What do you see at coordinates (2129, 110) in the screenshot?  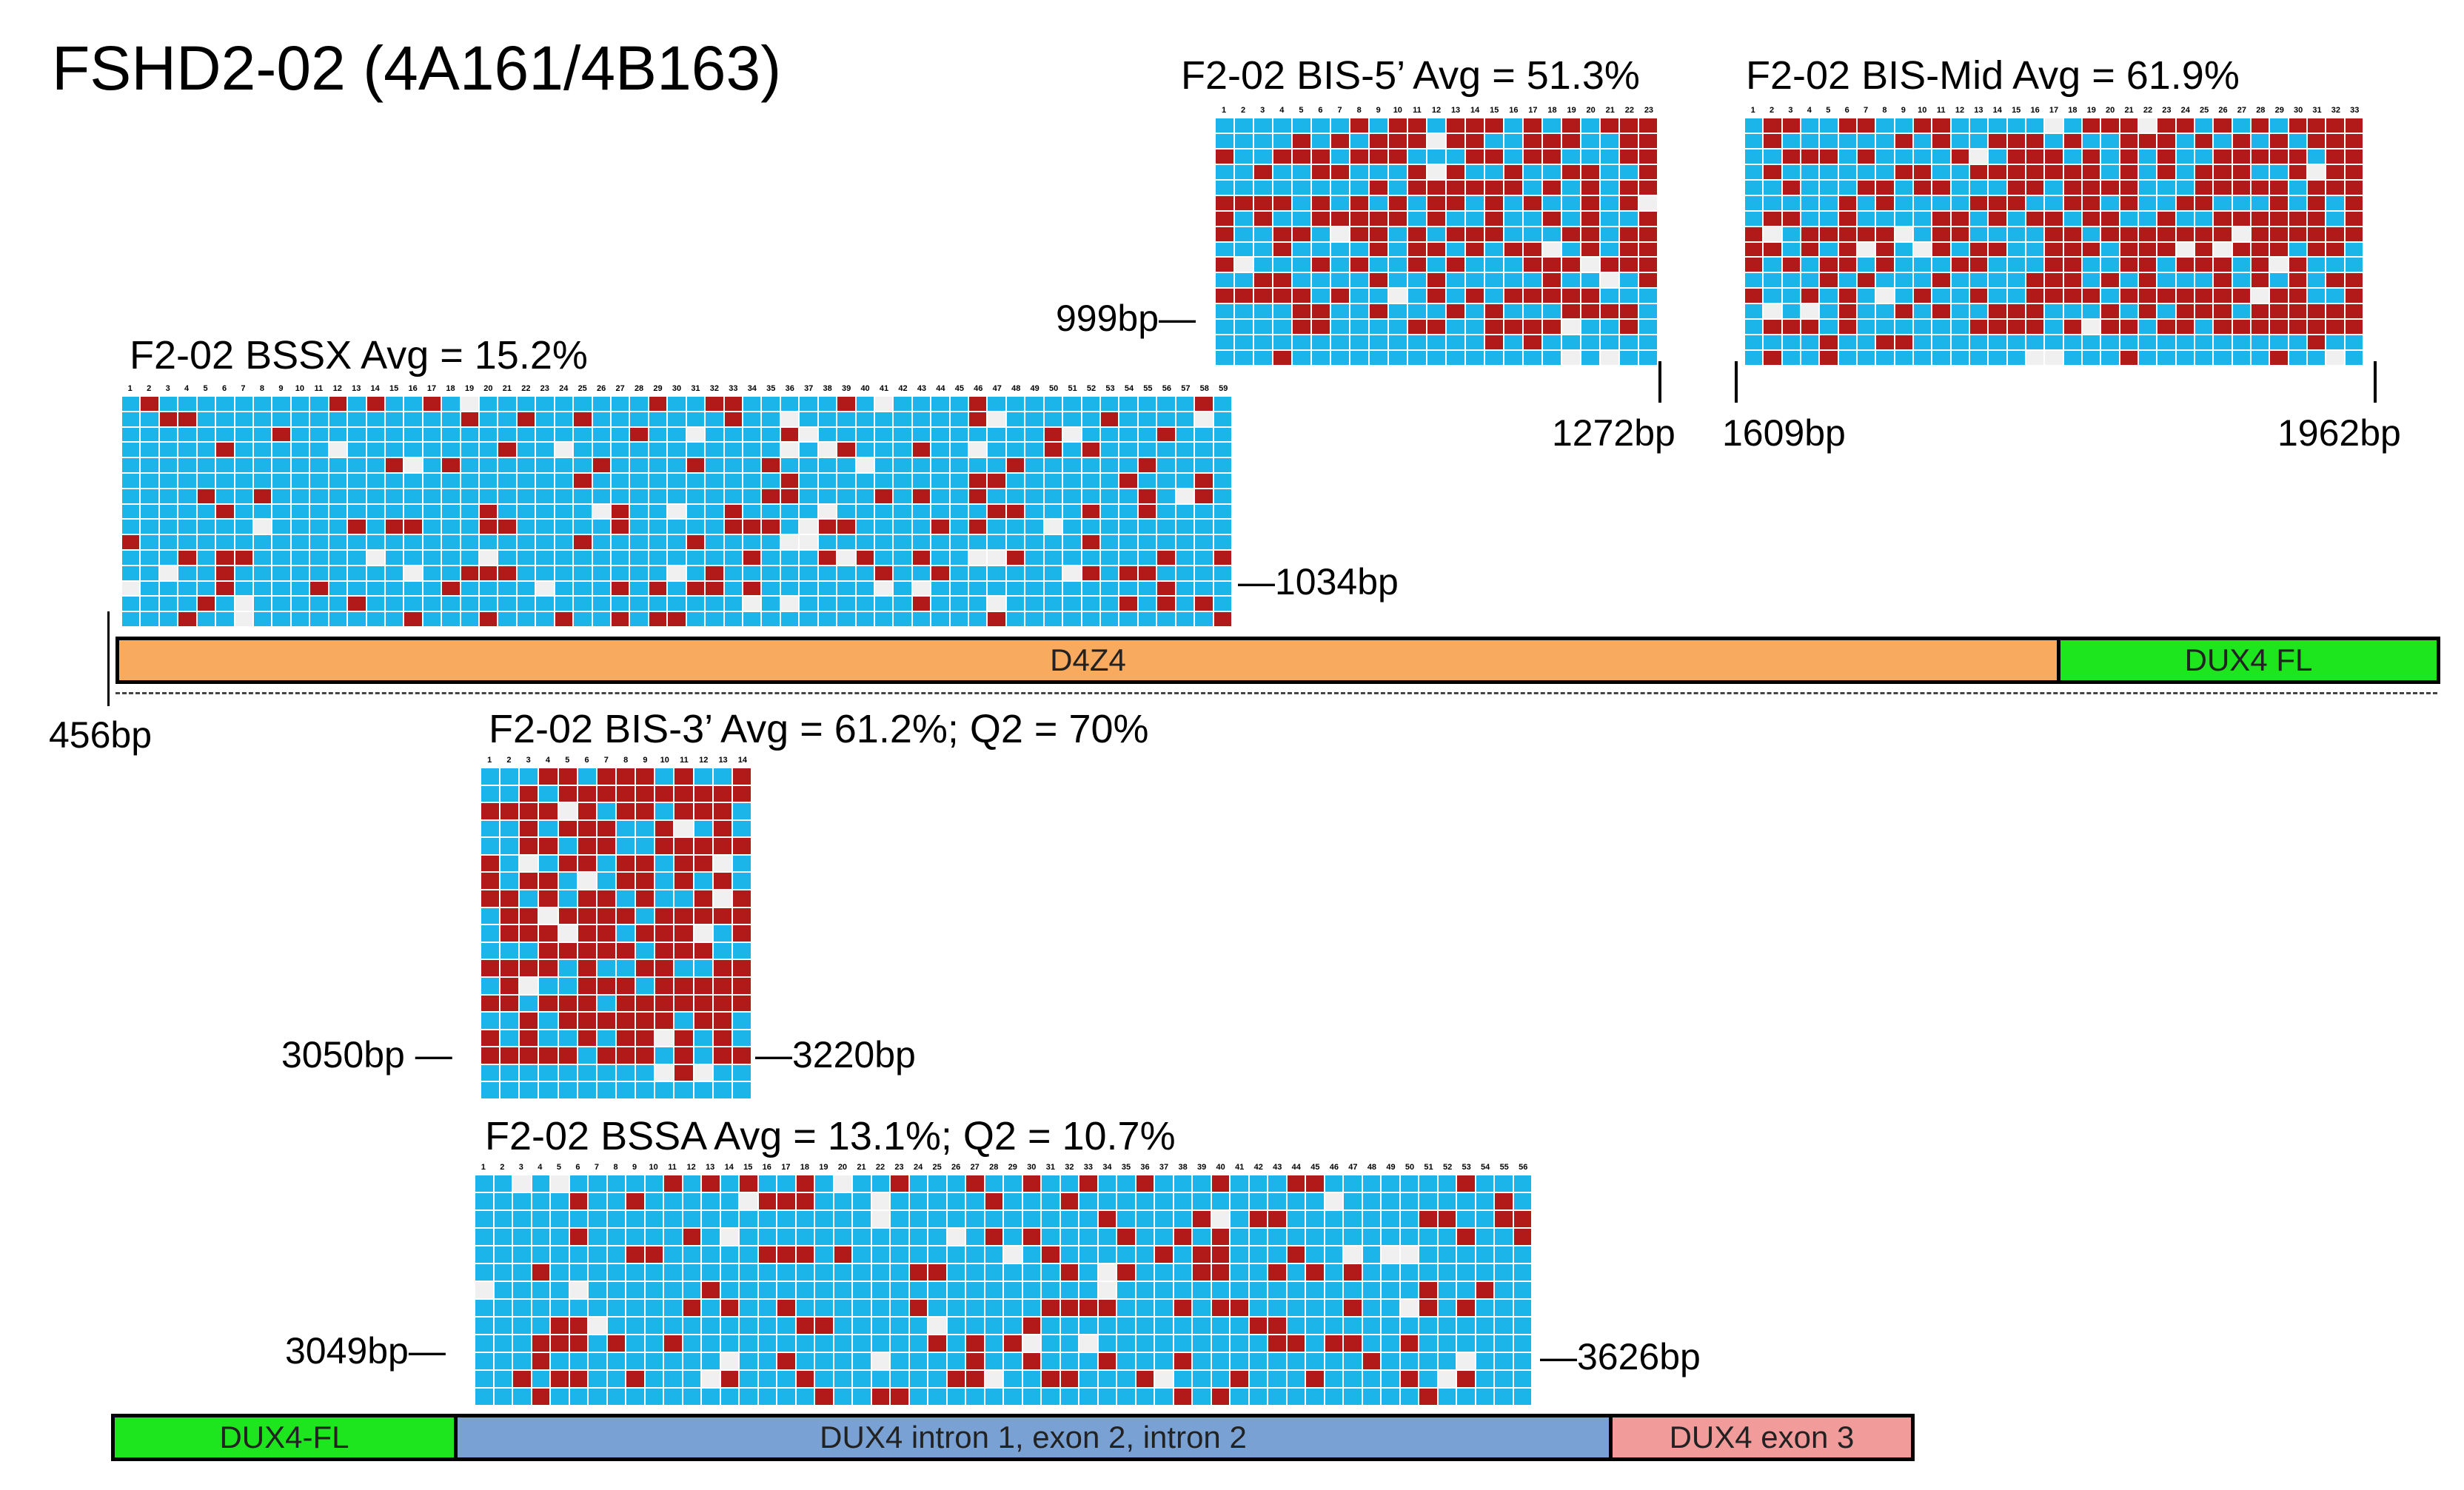 I see `column-number: 21` at bounding box center [2129, 110].